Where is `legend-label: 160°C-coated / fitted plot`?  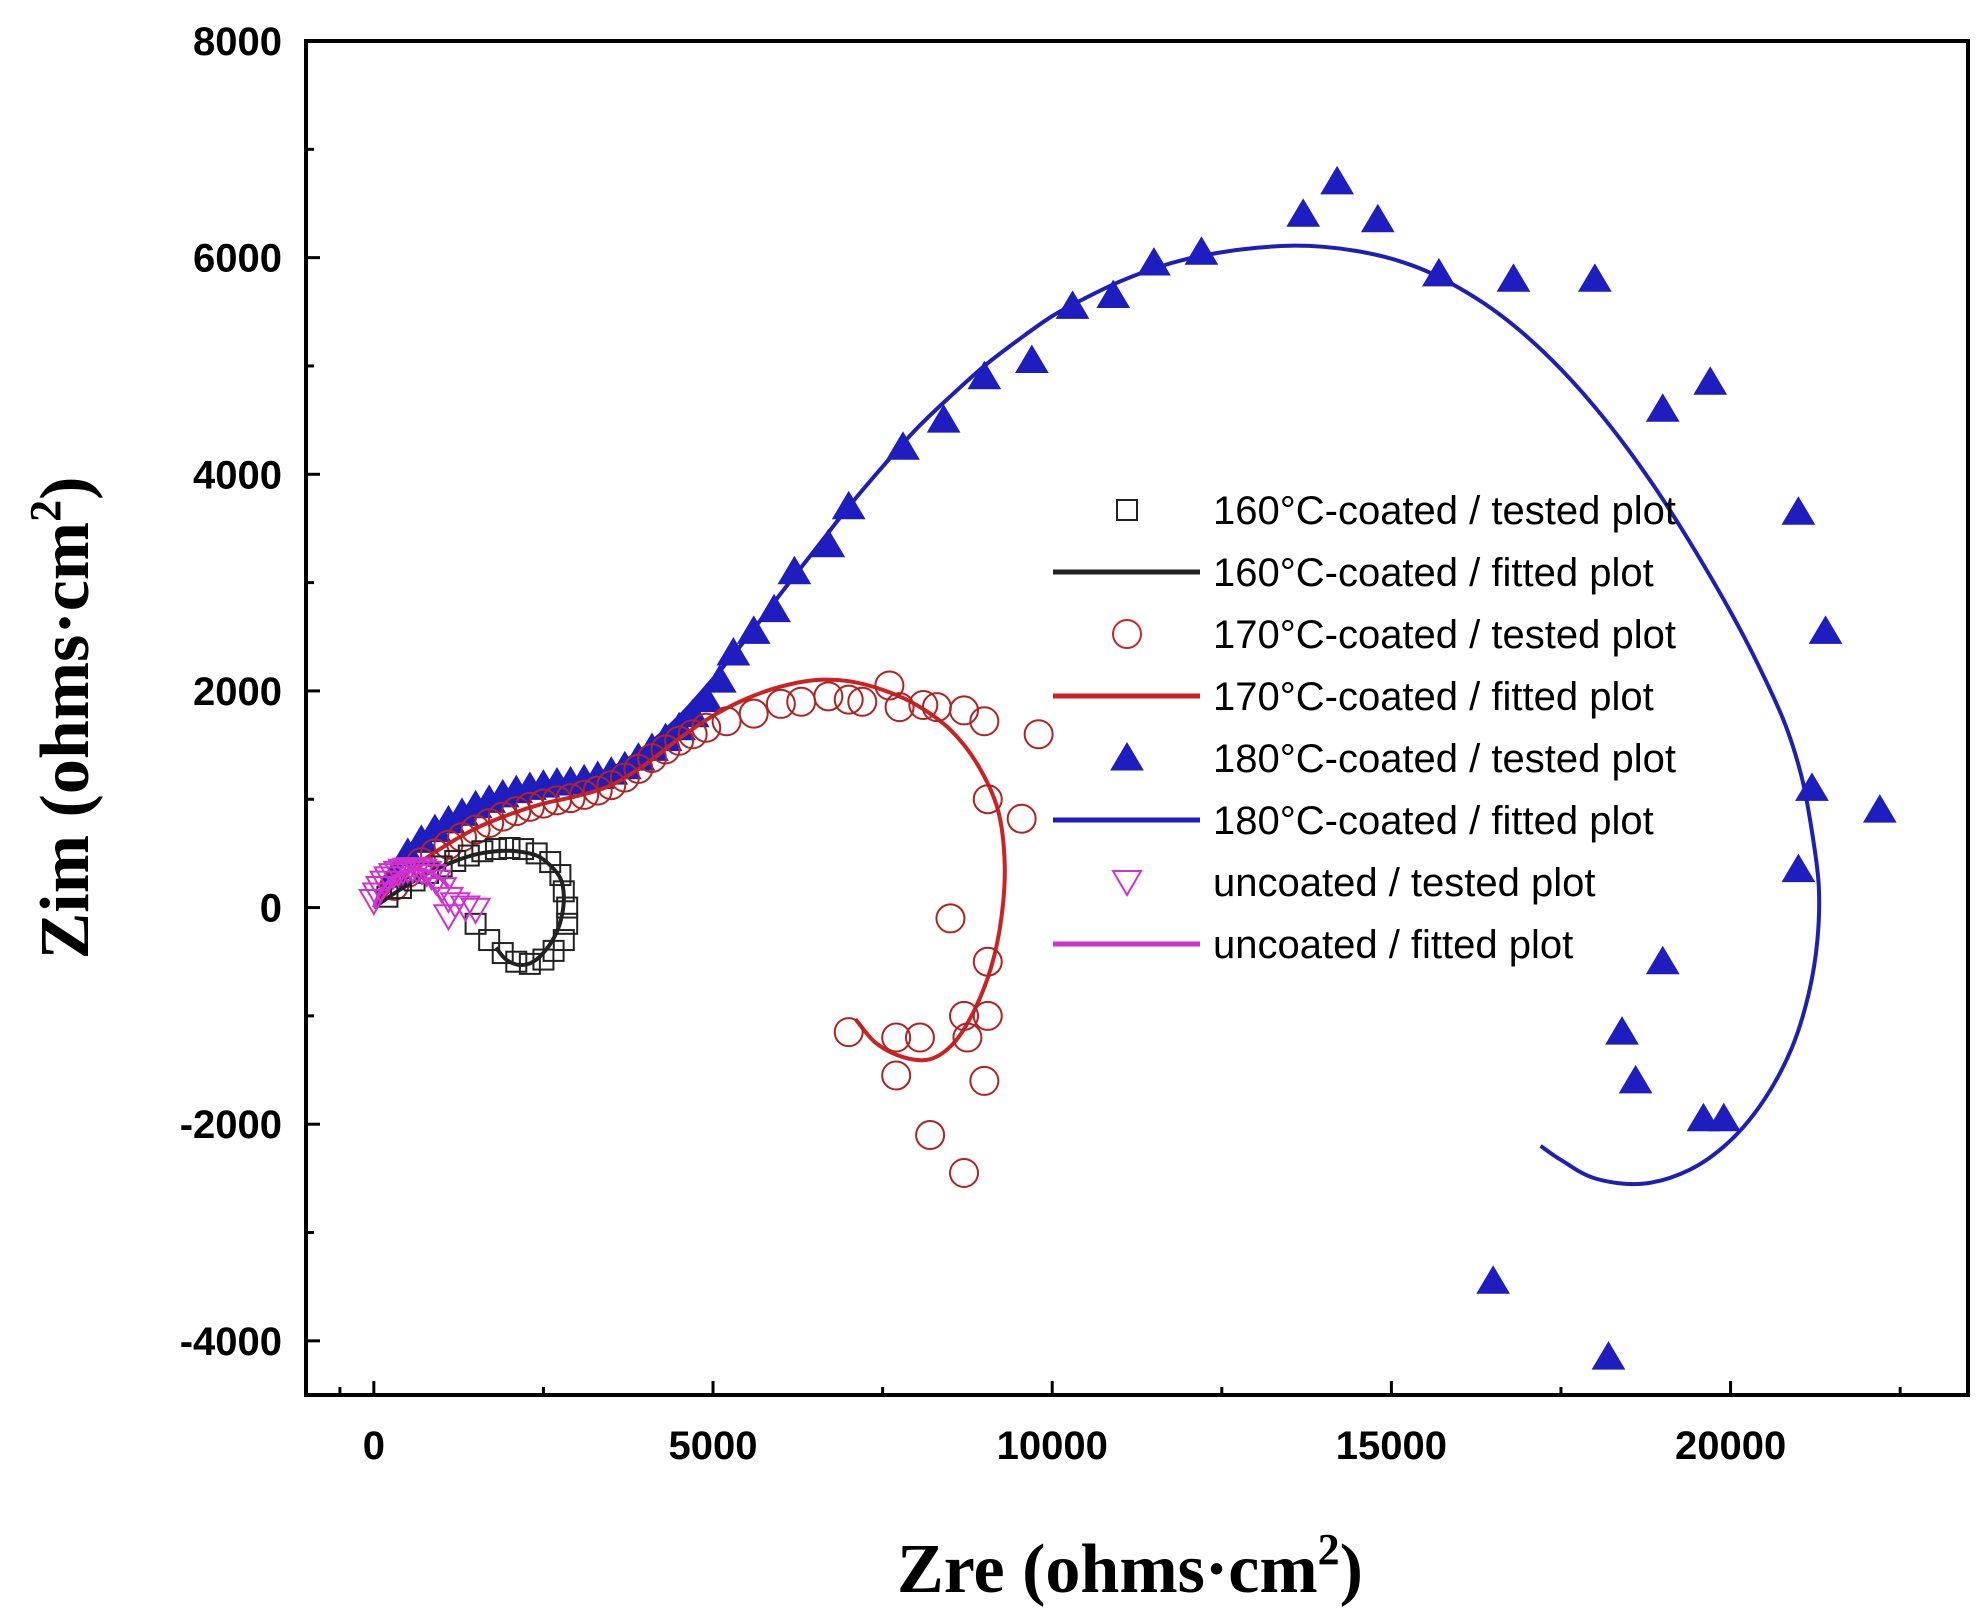
legend-label: 160°C-coated / fitted plot is located at coordinates (1433, 573).